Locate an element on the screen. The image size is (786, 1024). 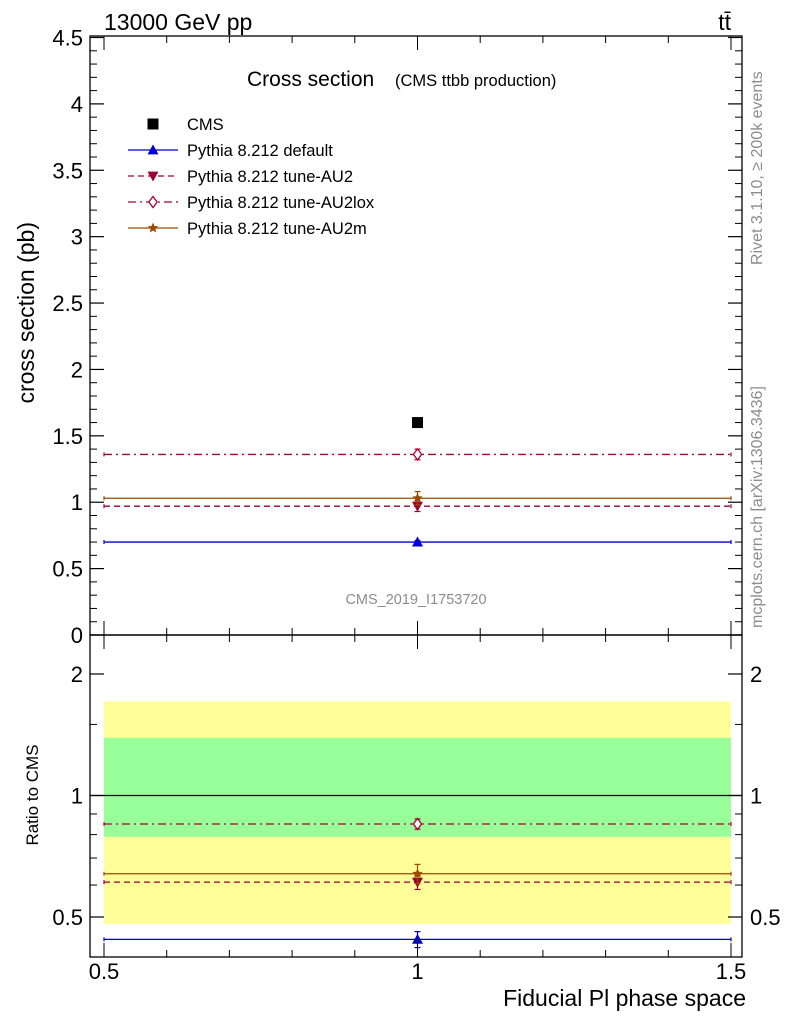
main-marker-pythia-8-212-default is located at coordinates (417, 541).